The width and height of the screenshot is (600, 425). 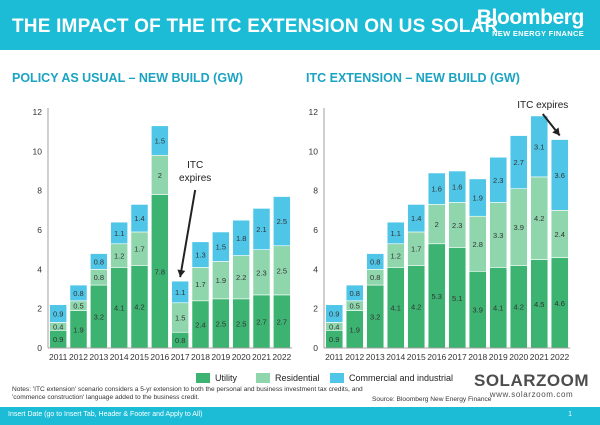 I want to click on right-ytick-label: 8, so click(x=315, y=191).